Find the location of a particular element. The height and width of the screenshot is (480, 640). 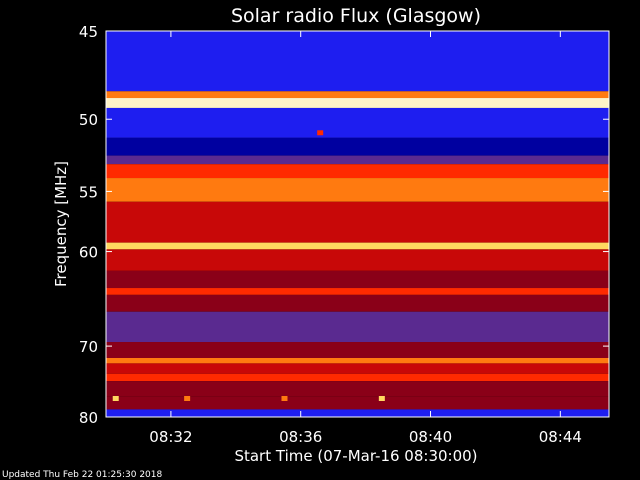

y-tick-label: 55 is located at coordinates (88, 192).